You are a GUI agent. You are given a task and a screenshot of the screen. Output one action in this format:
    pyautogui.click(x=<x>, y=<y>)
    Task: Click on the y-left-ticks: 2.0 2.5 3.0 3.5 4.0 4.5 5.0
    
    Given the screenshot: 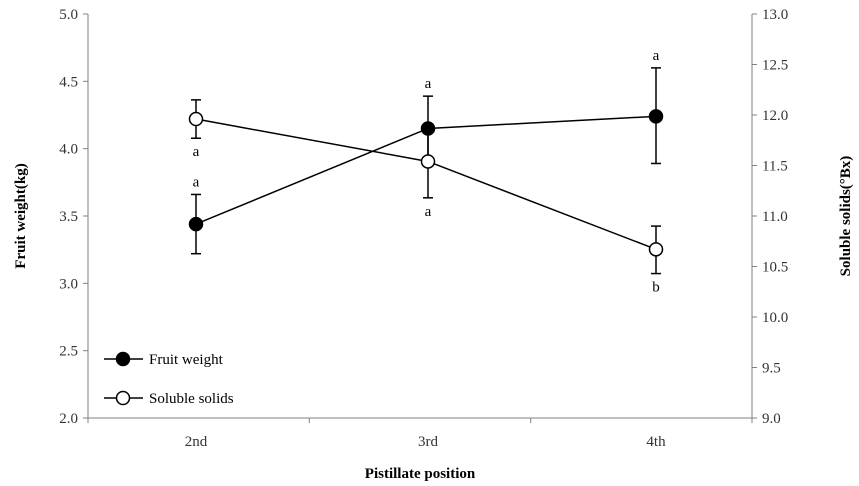 What is the action you would take?
    pyautogui.click(x=73, y=217)
    